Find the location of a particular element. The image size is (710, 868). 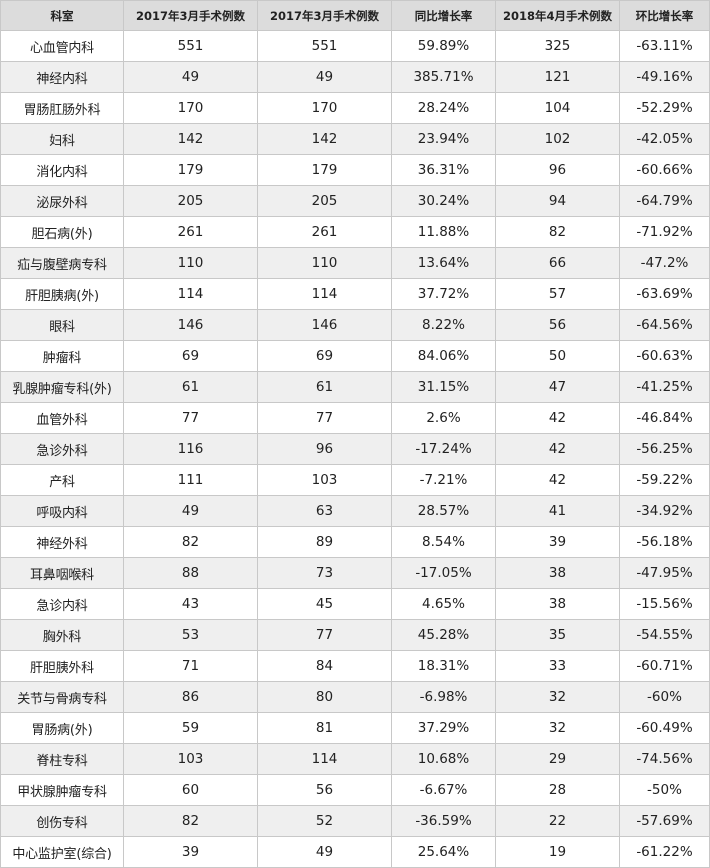

table-row: 产科 111 103 -7.21% 42 -59.22% is located at coordinates (355, 480).